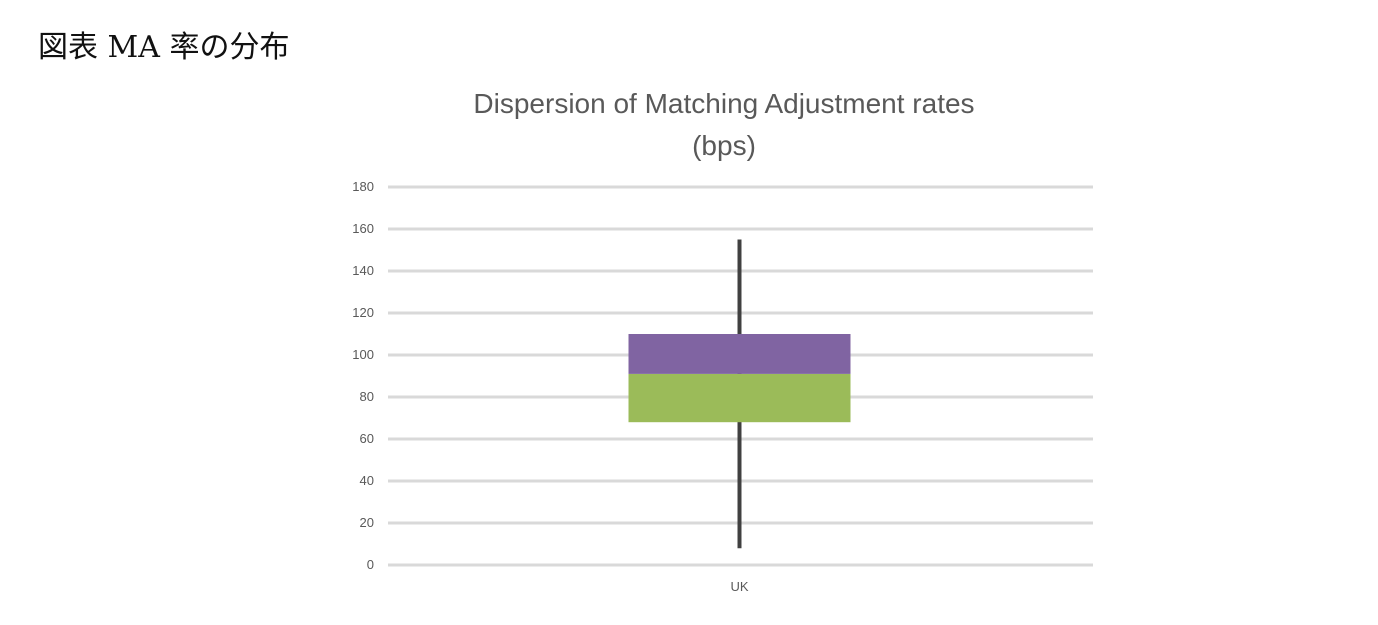  Describe the element at coordinates (367, 396) in the screenshot. I see `y-tick-label: 80` at that location.